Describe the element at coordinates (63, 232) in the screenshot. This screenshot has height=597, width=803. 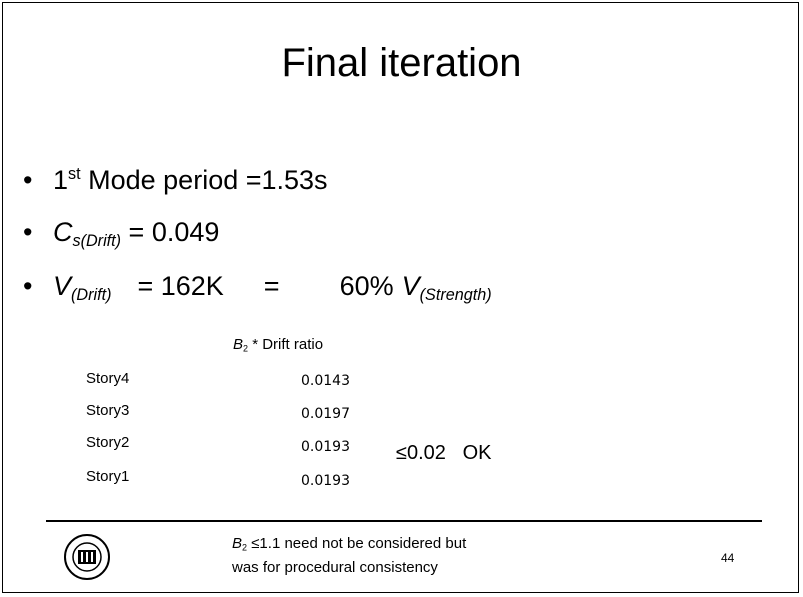
I see `text: C` at that location.